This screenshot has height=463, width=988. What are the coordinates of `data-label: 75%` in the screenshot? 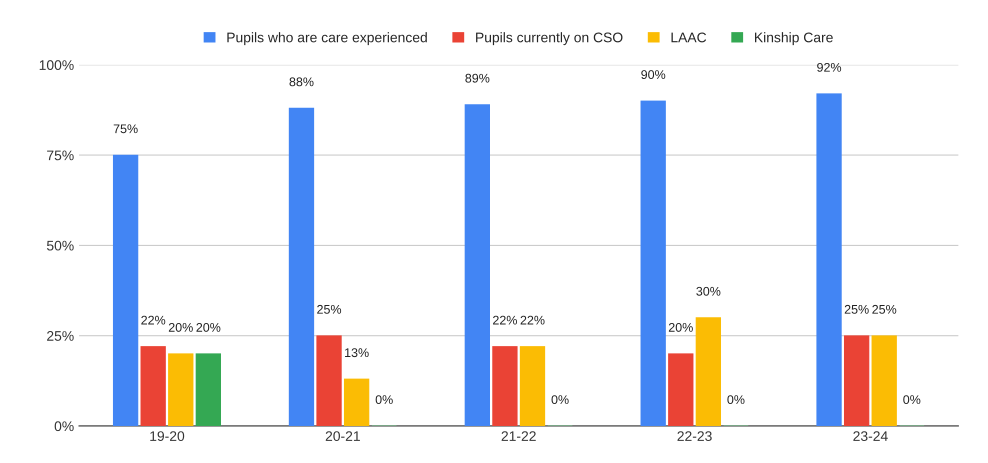 It's located at (126, 129).